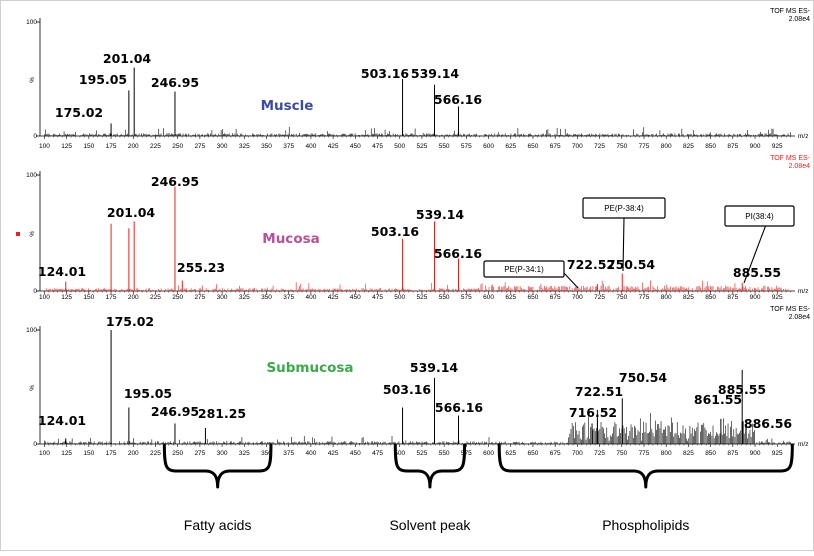 This screenshot has height=556, width=814. What do you see at coordinates (287, 106) in the screenshot?
I see `tissue-label-muscle: Muscle` at bounding box center [287, 106].